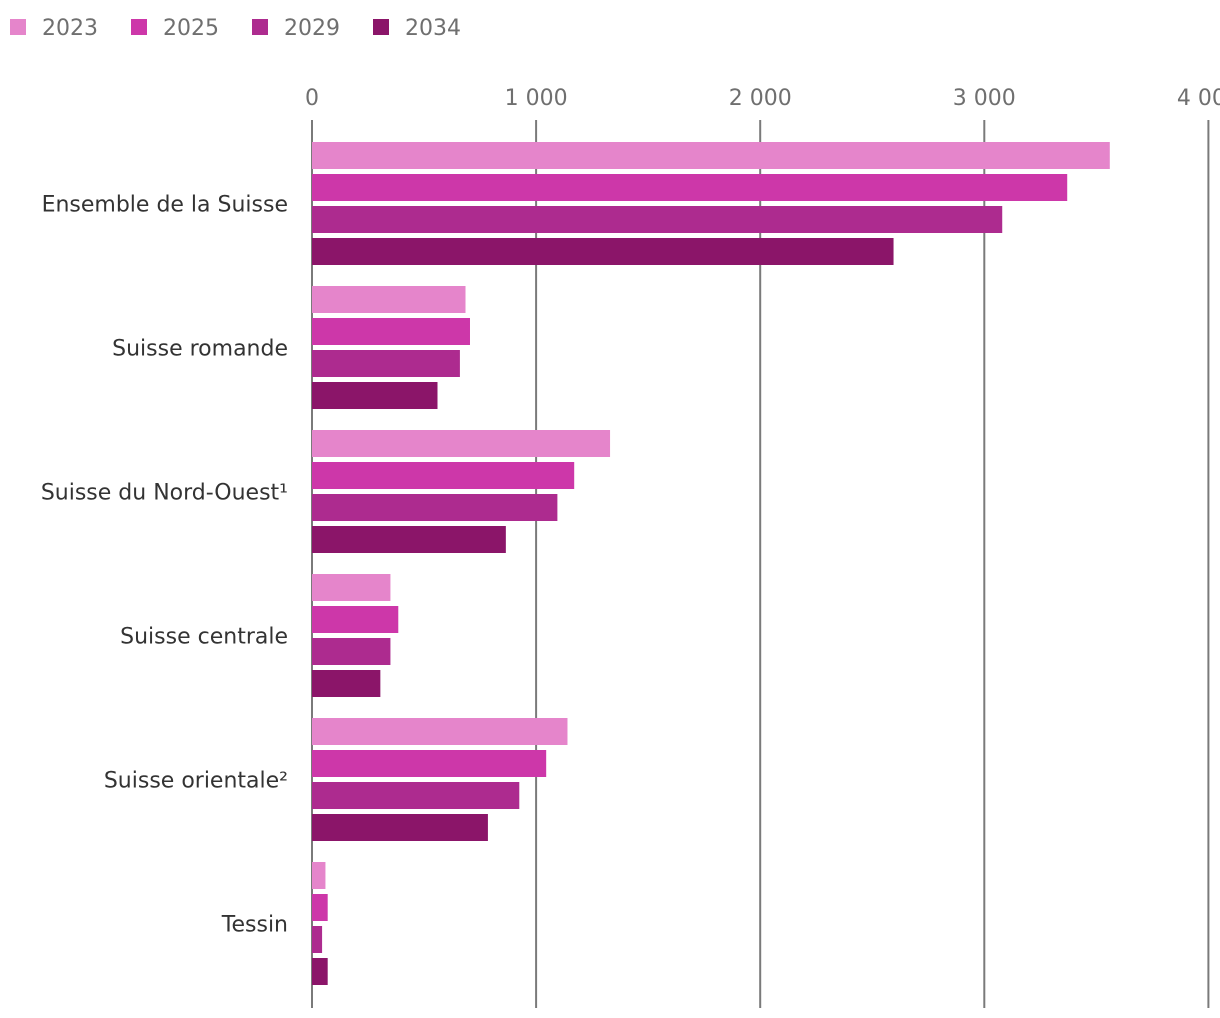 The height and width of the screenshot is (1018, 1220). Describe the element at coordinates (351, 587) in the screenshot. I see `bar-3-2023` at that location.